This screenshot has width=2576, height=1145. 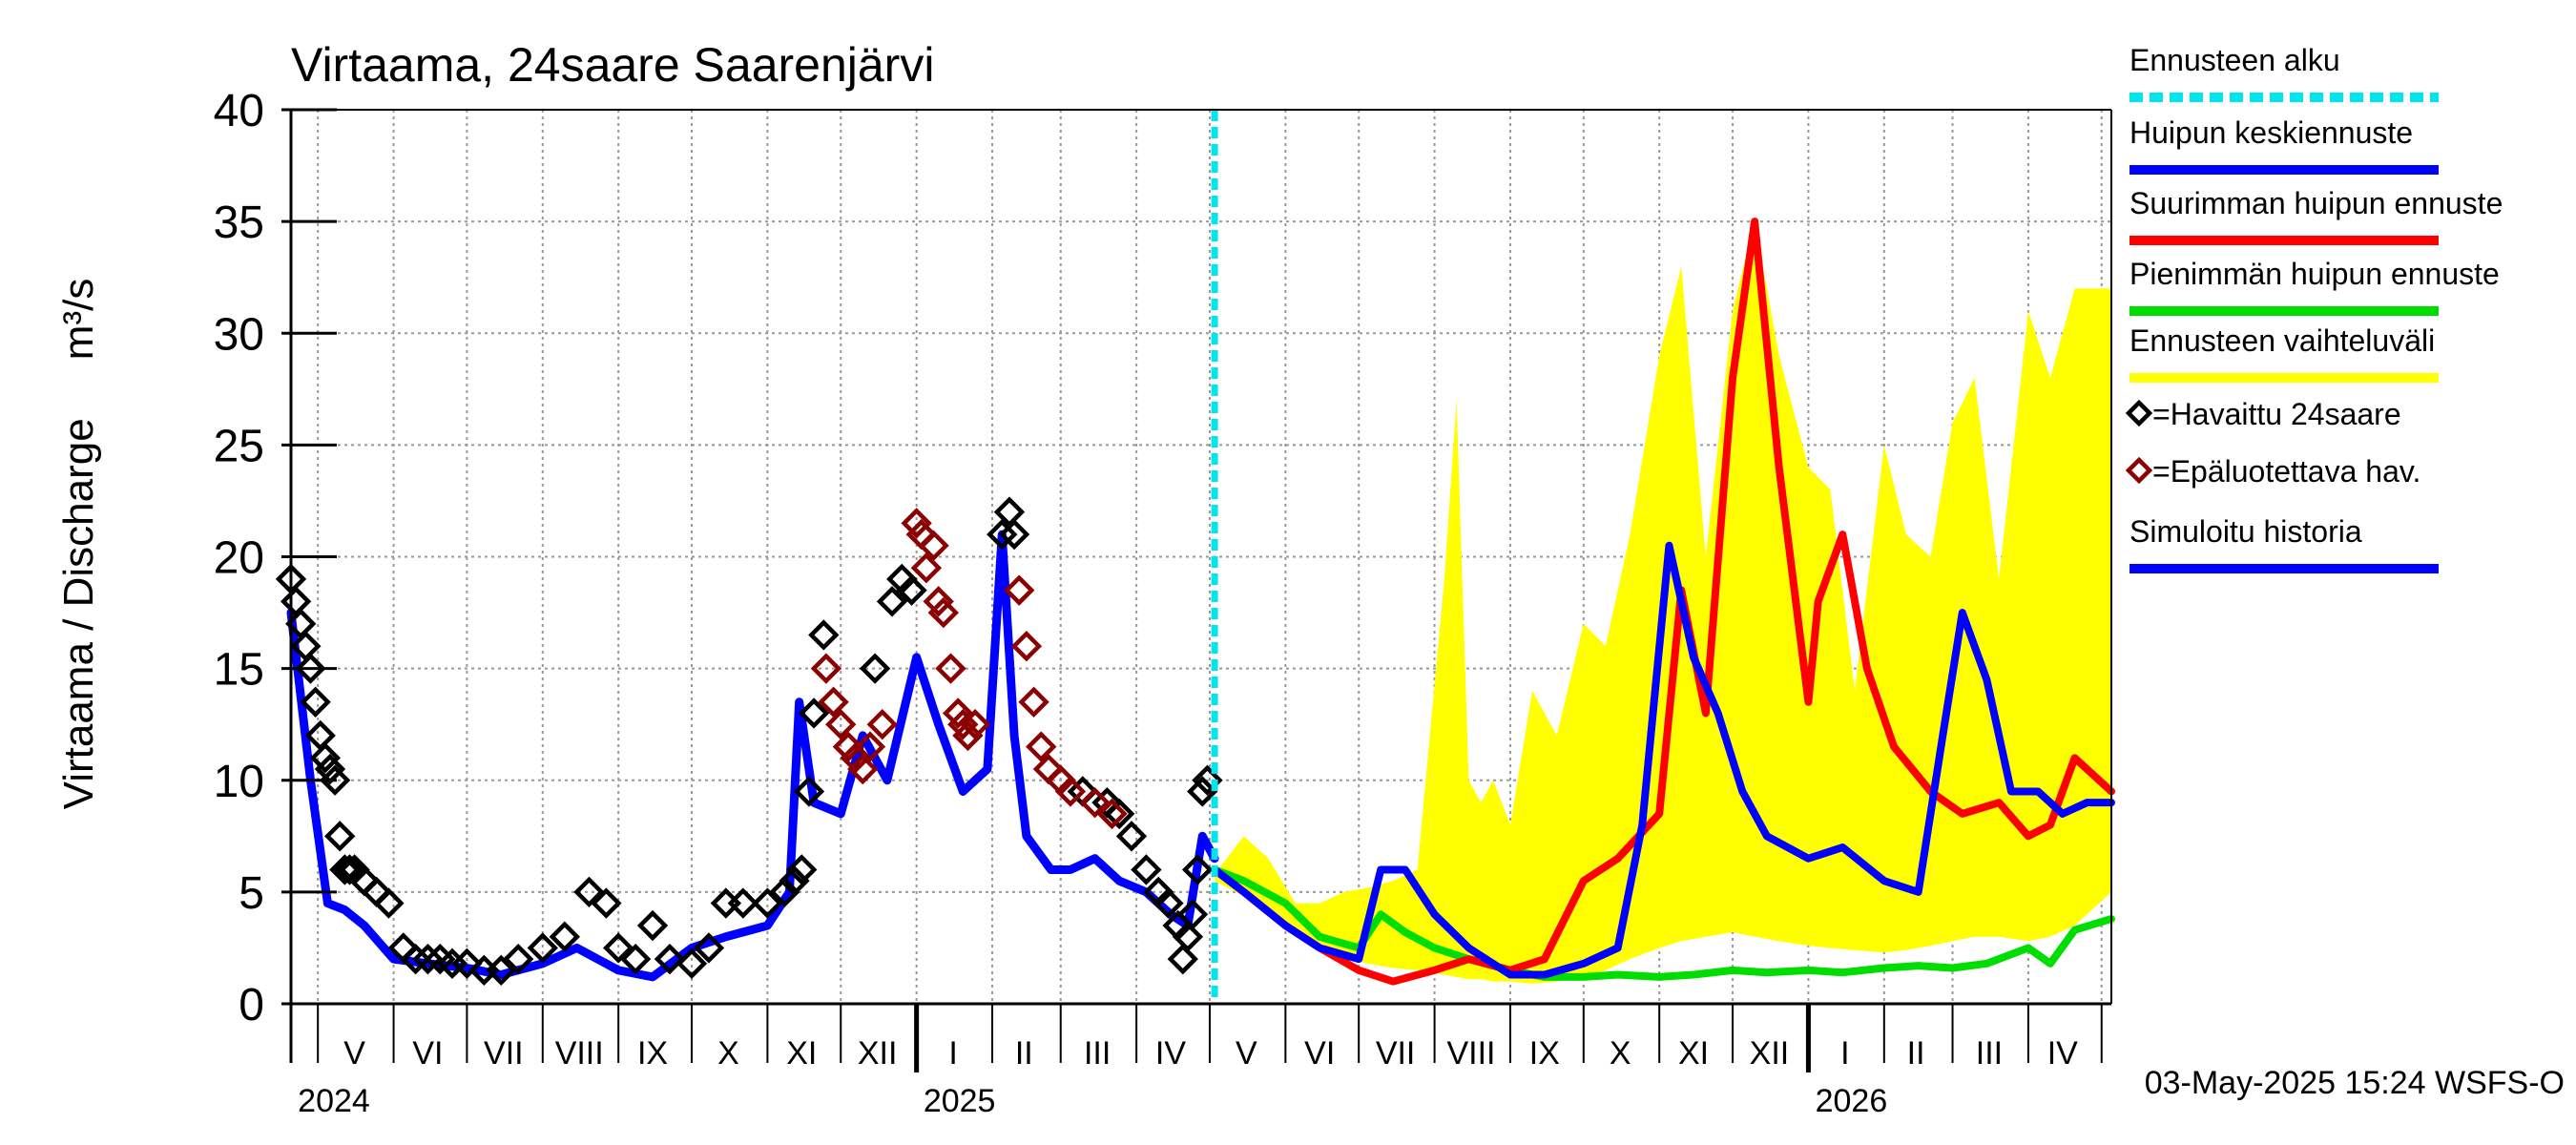 What do you see at coordinates (1319, 1053) in the screenshot?
I see `month-label: VI` at bounding box center [1319, 1053].